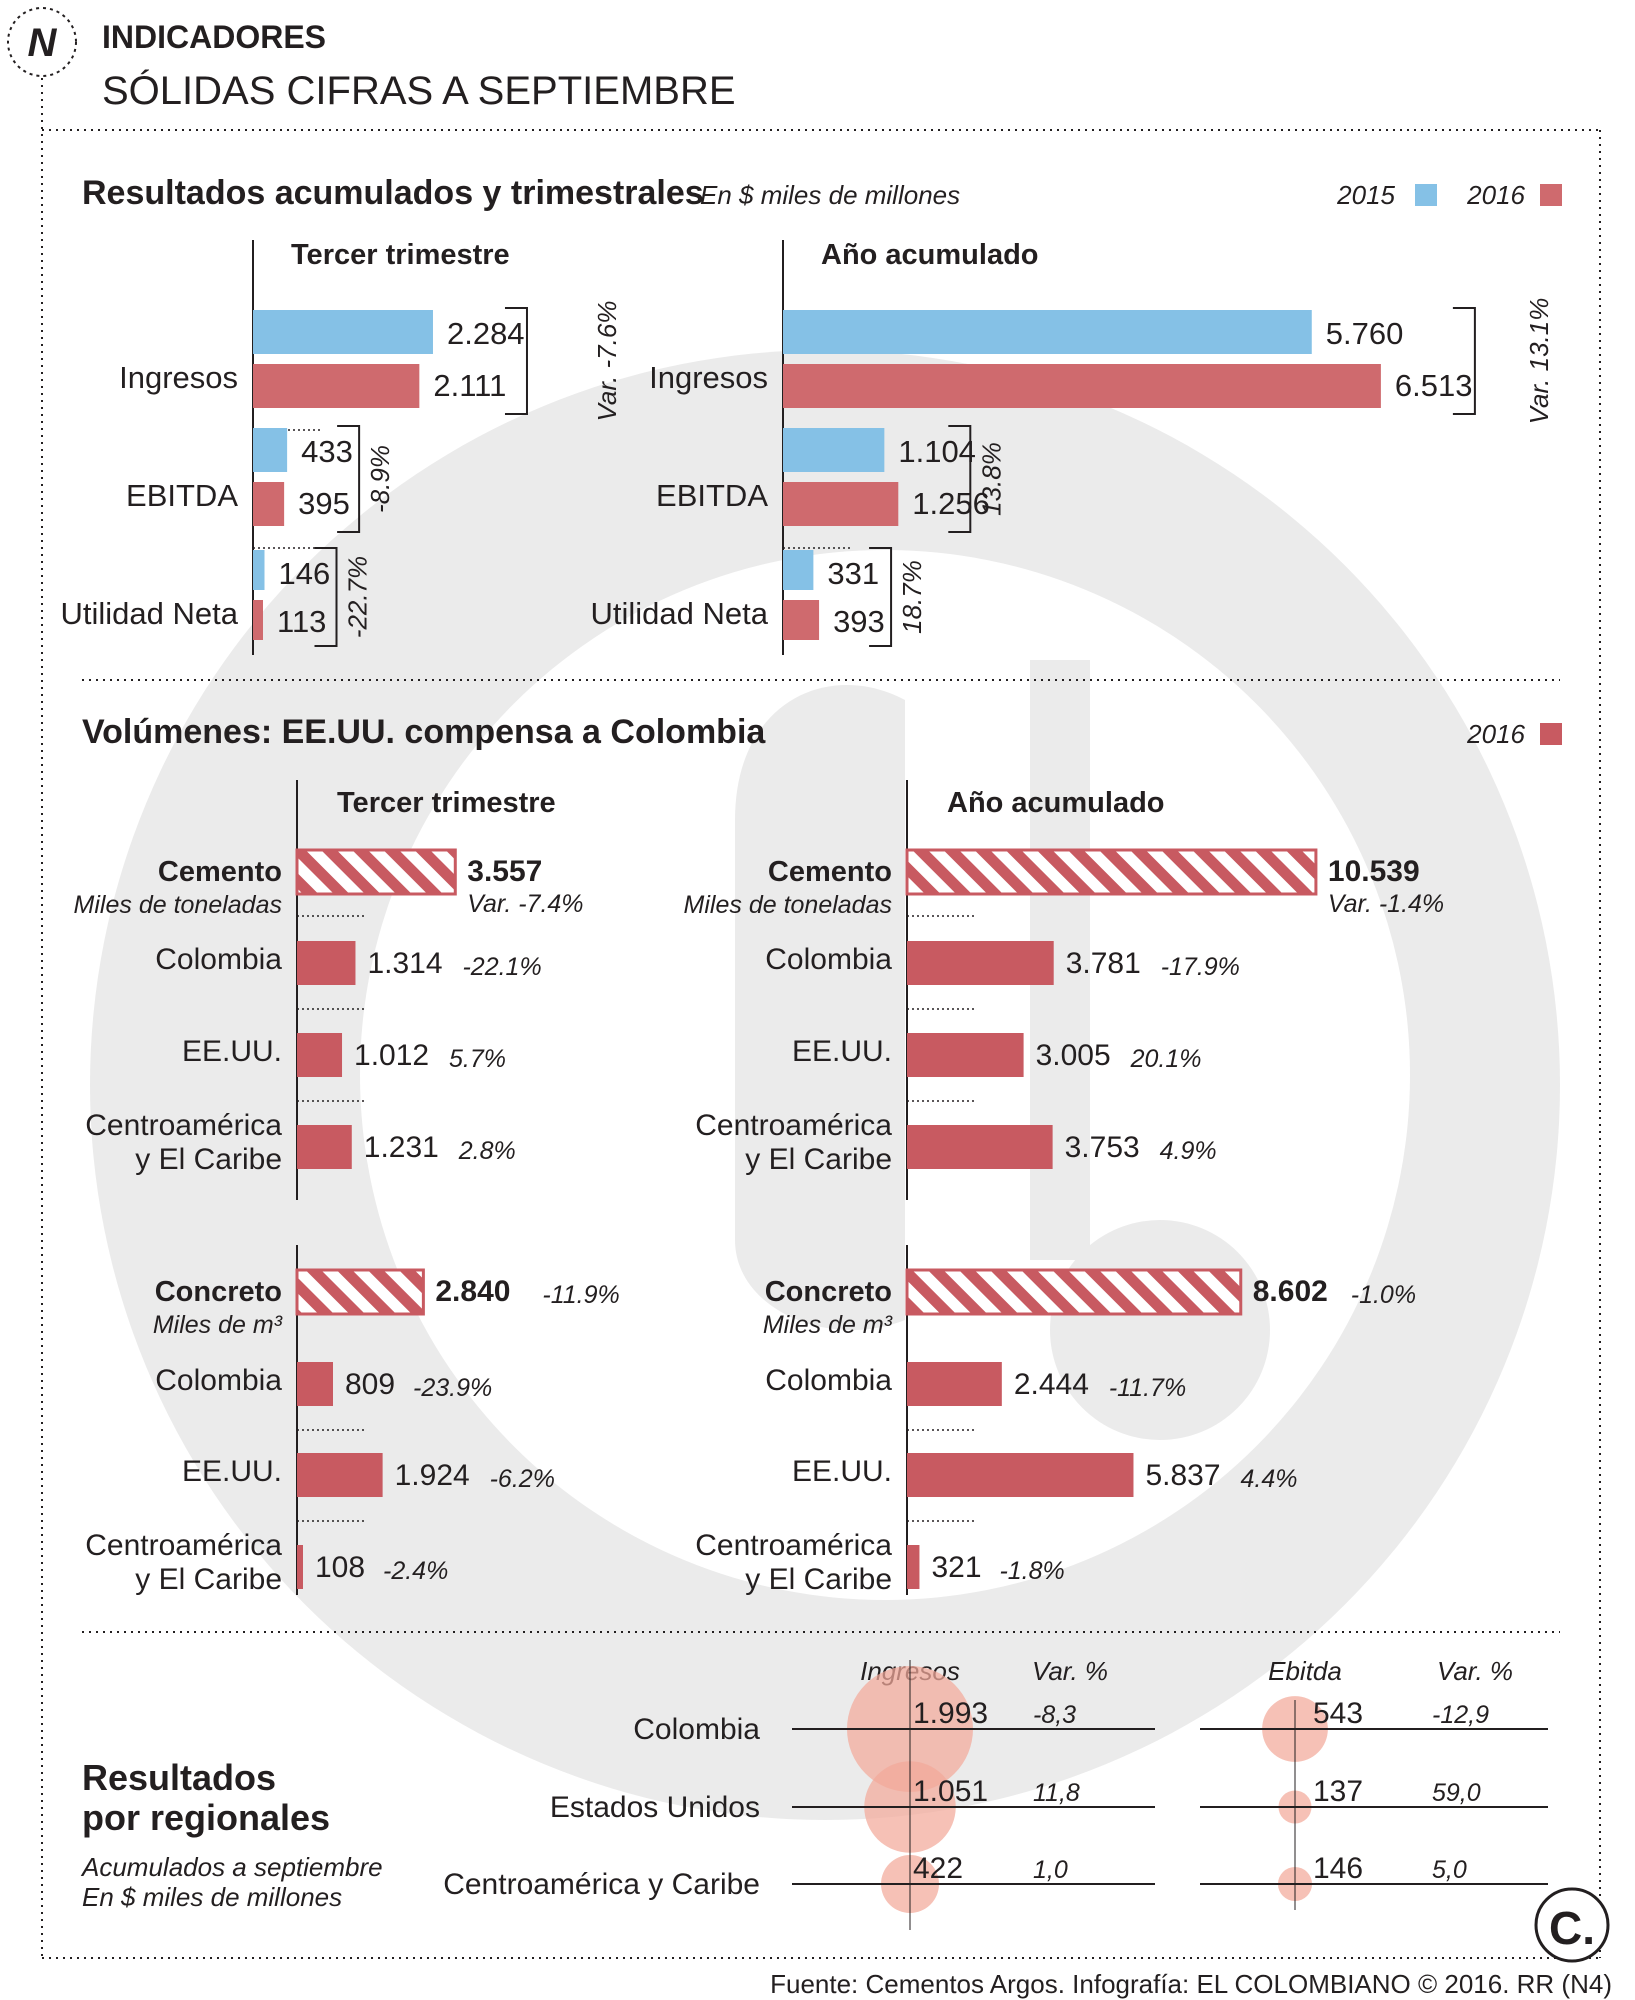 Image resolution: width=1635 pixels, height=2000 pixels. Describe the element at coordinates (1290, 1291) in the screenshot. I see `total-value-label: 8.602` at that location.